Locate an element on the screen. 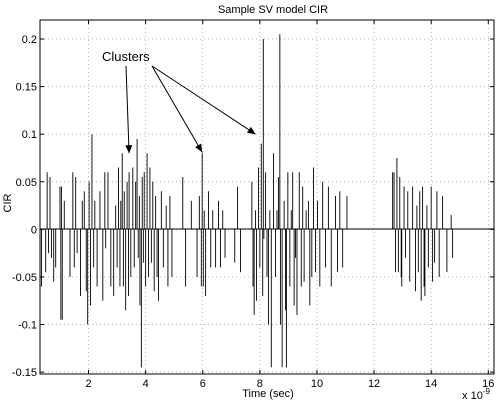 Image resolution: width=500 pixels, height=404 pixels. y-tick-label: 0.2 is located at coordinates (29, 40).